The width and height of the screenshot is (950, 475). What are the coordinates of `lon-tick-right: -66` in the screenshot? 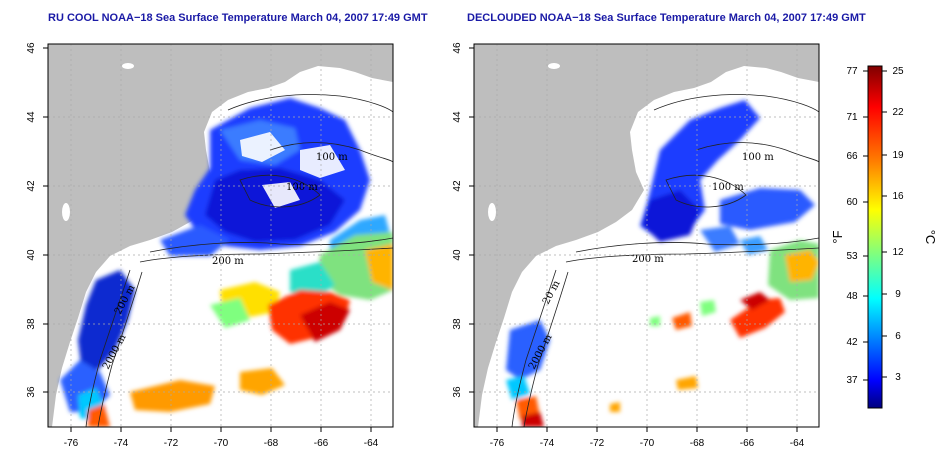 It's located at (747, 443).